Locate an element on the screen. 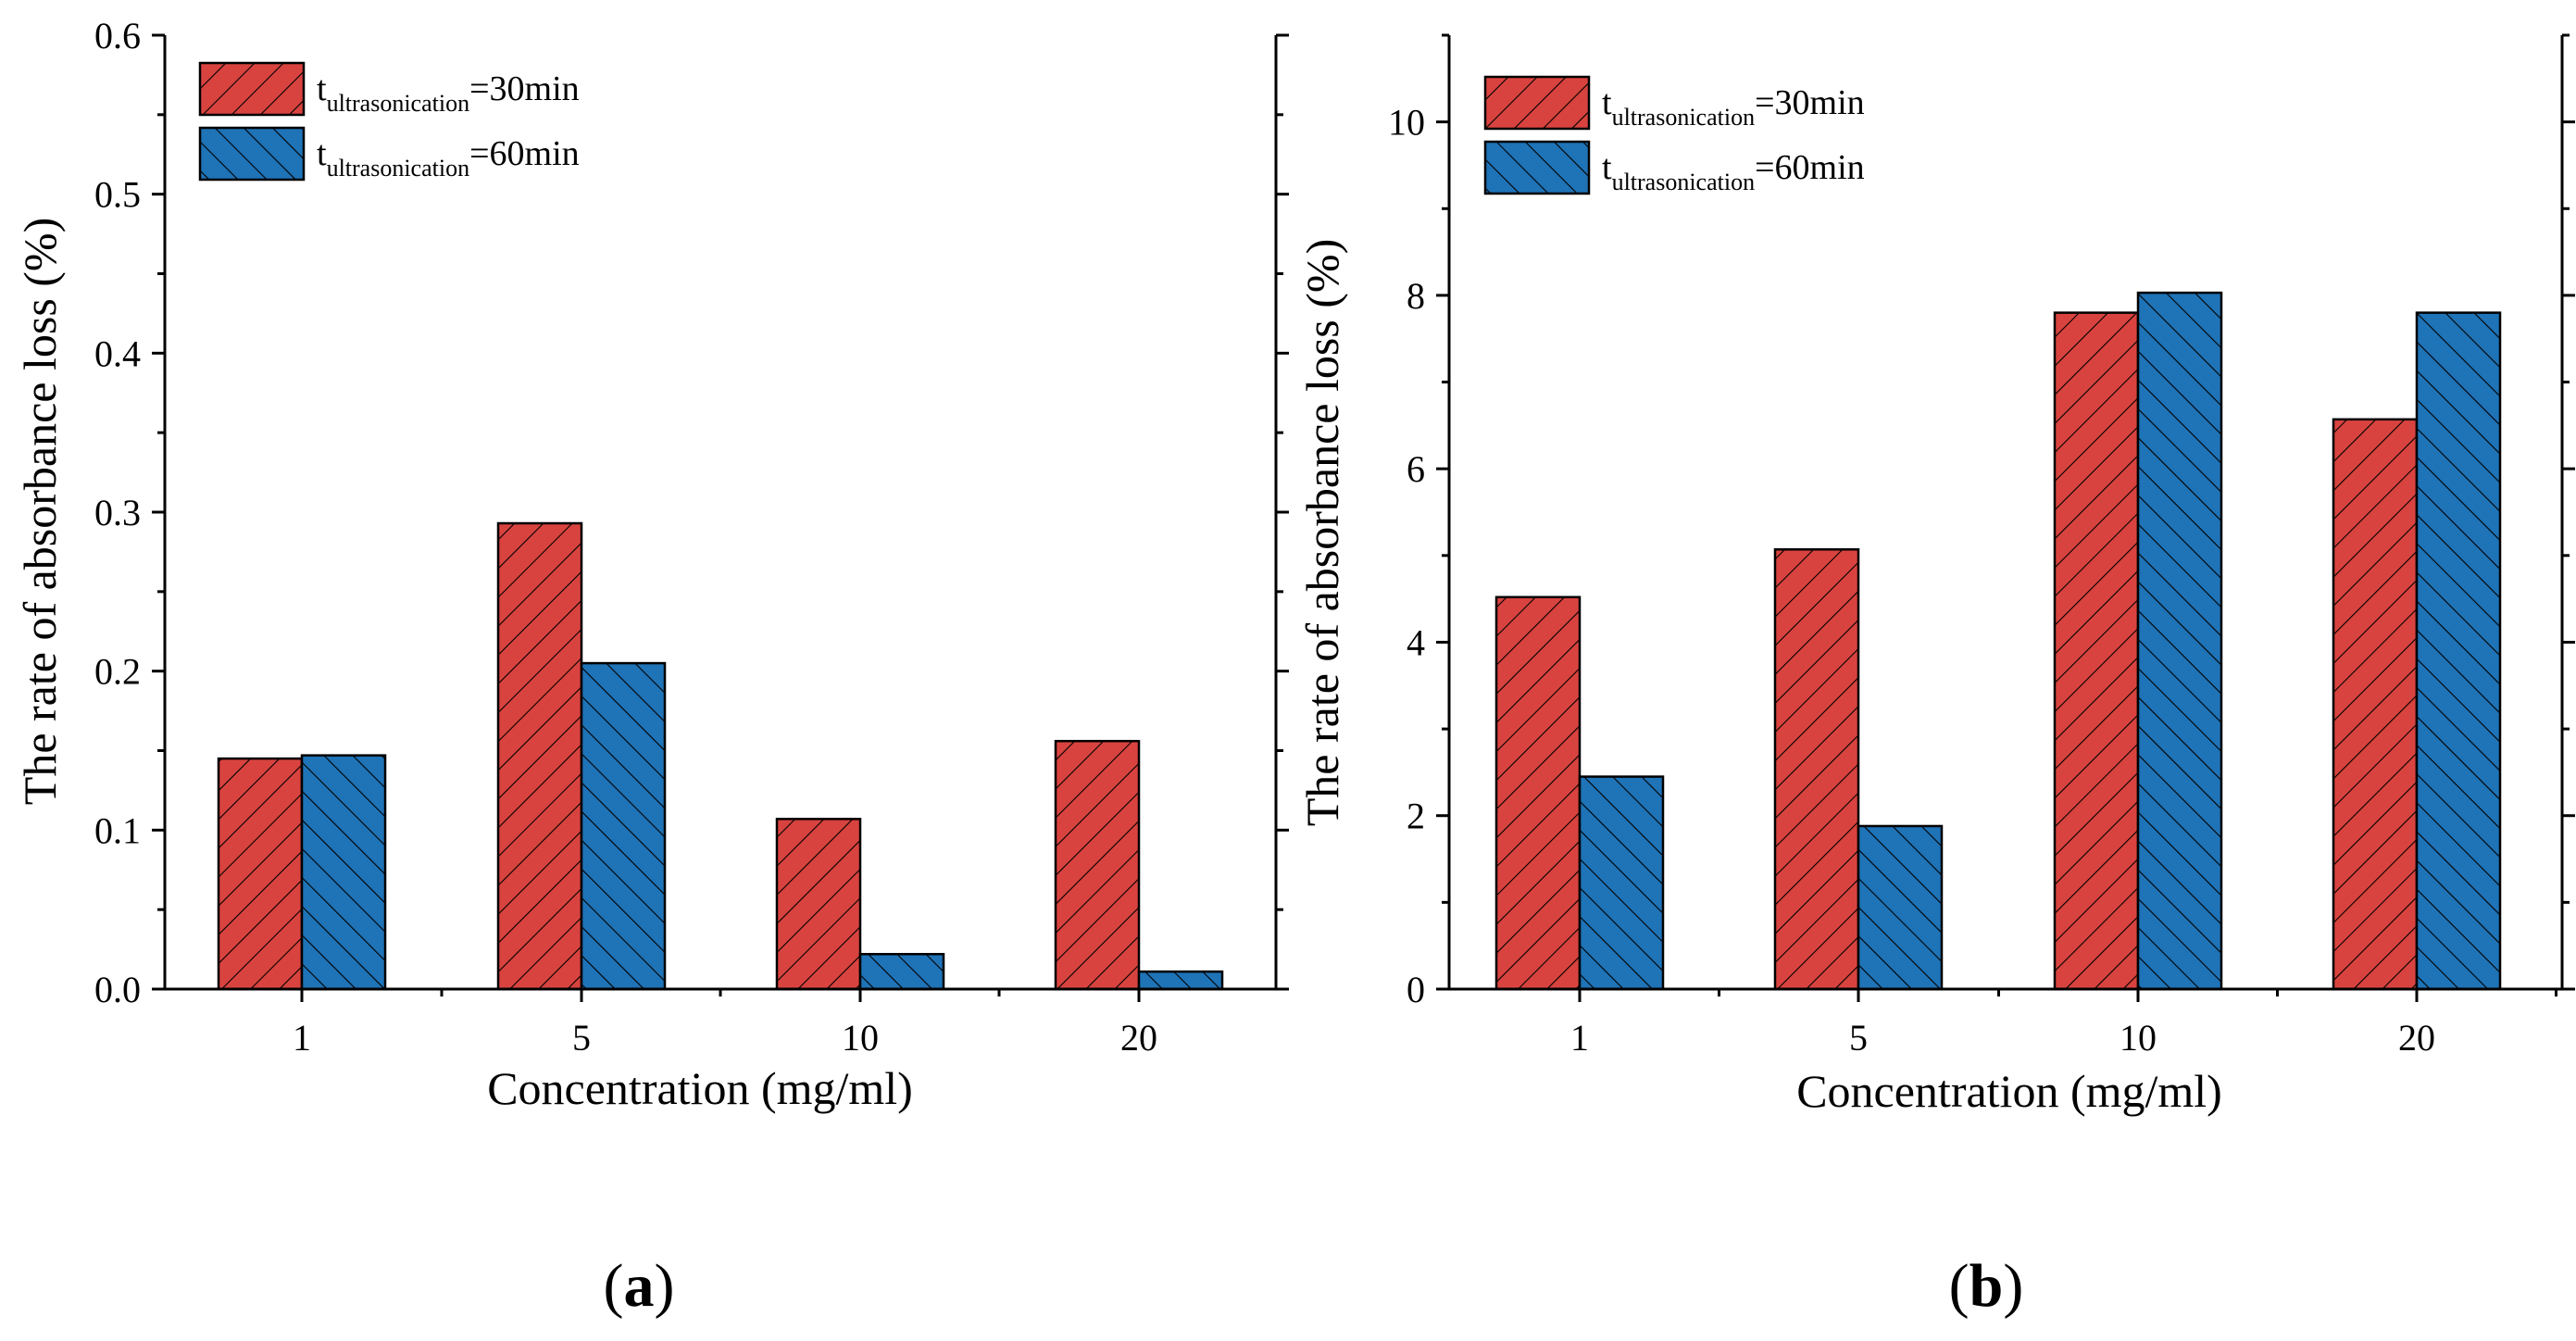 The image size is (2576, 1341). y-tick-label: 6 is located at coordinates (1416, 469).